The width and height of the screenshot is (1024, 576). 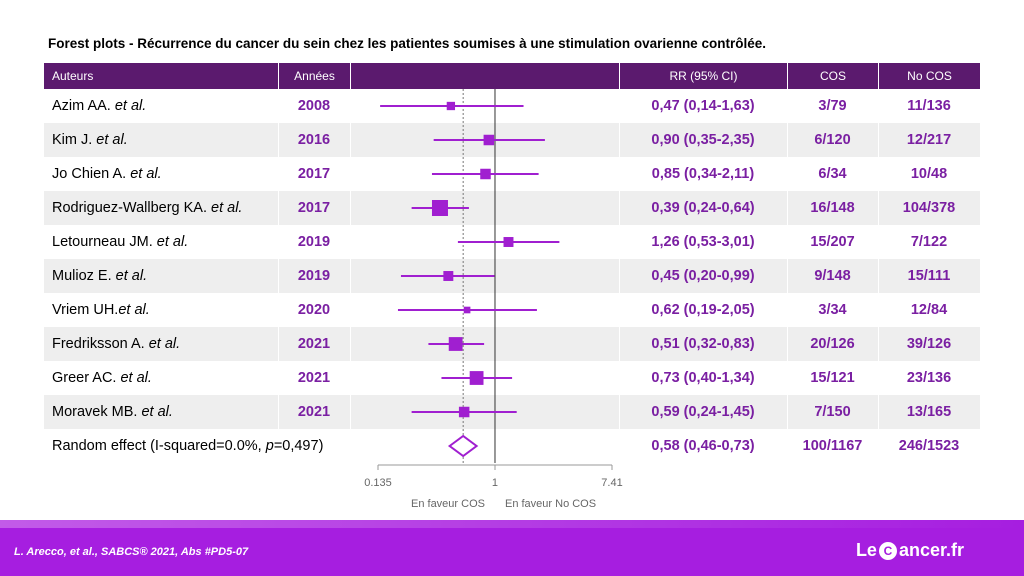 I want to click on no-cos-cell: 12/84, so click(x=929, y=310).